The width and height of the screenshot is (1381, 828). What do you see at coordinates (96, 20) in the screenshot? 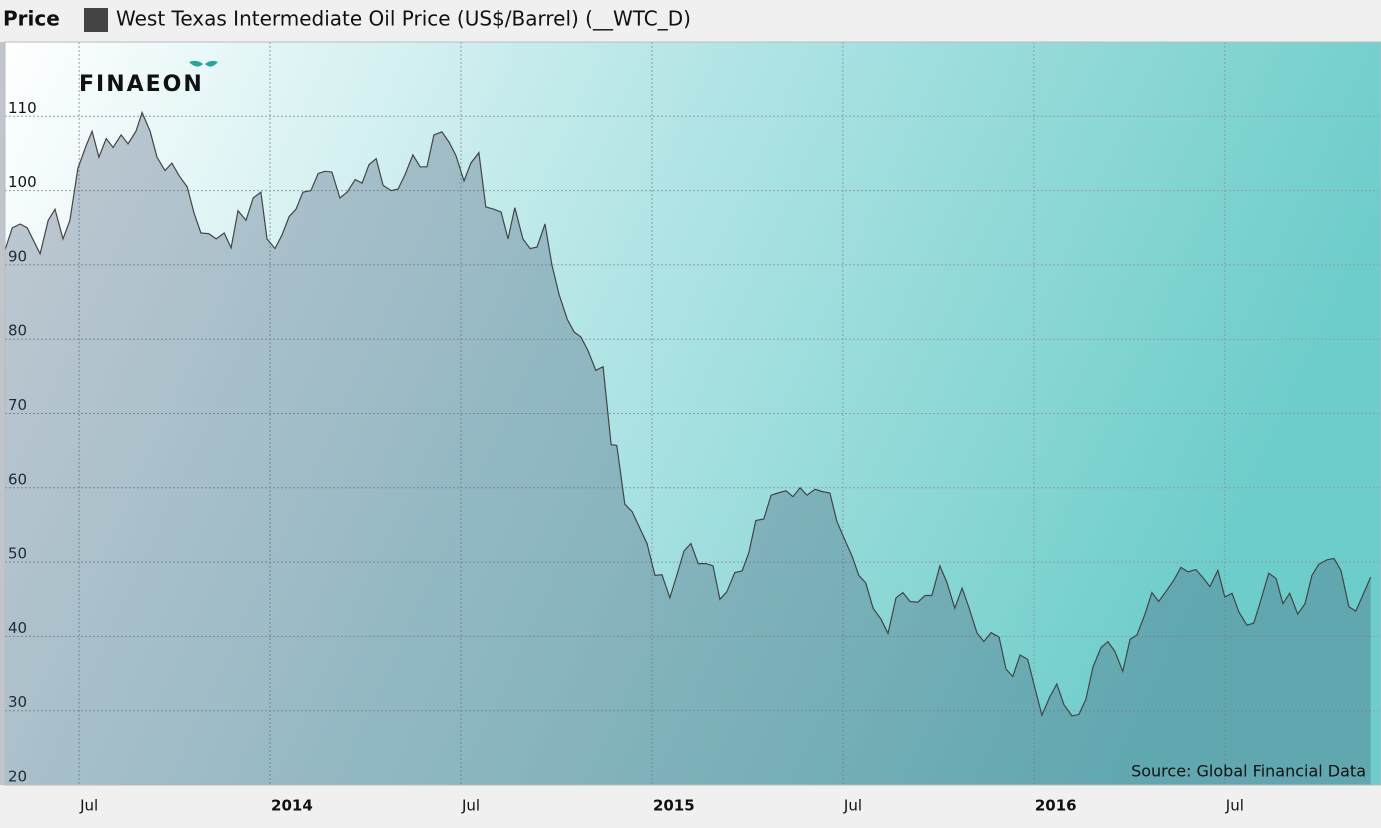
I see `legend-swatch` at bounding box center [96, 20].